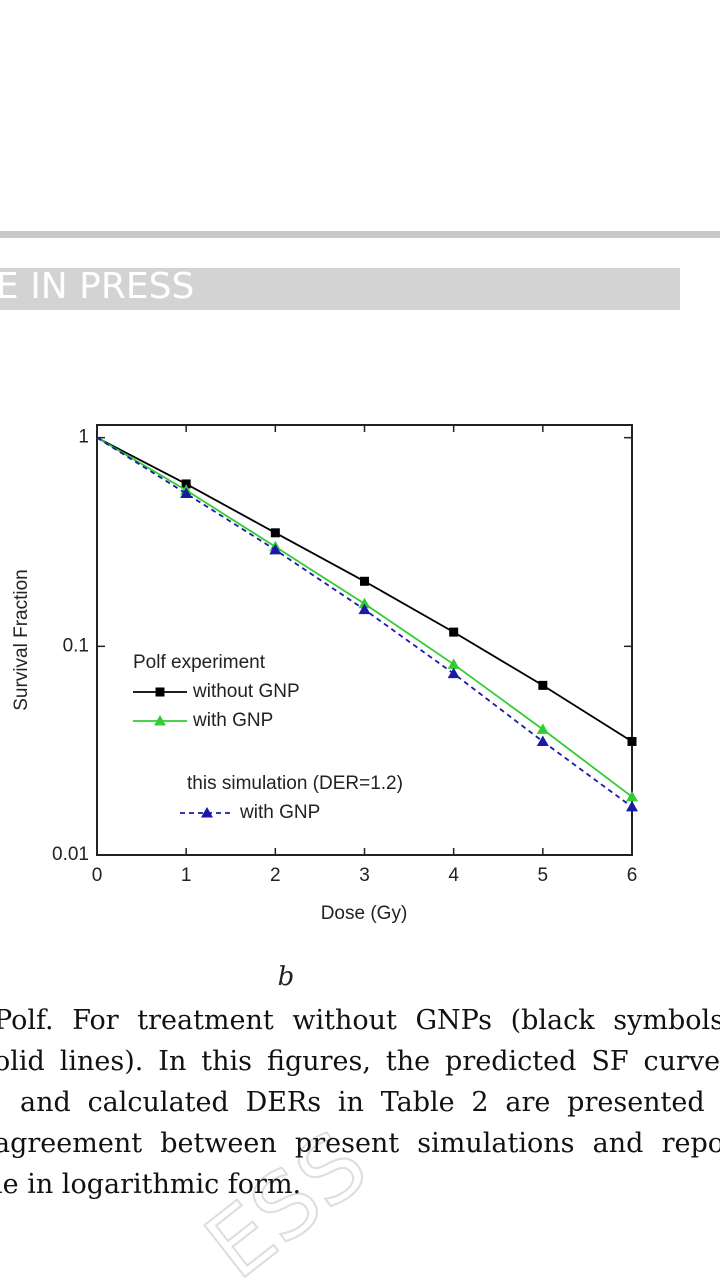  What do you see at coordinates (286, 977) in the screenshot?
I see `caption-label: b` at bounding box center [286, 977].